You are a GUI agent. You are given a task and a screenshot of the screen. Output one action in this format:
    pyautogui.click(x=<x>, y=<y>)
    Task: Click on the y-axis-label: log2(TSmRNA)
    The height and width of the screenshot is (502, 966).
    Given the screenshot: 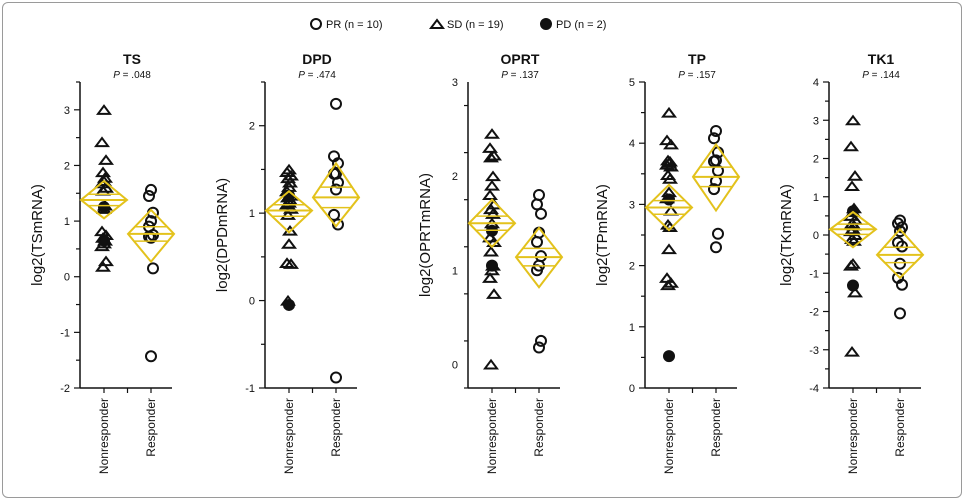 What is the action you would take?
    pyautogui.click(x=37, y=235)
    